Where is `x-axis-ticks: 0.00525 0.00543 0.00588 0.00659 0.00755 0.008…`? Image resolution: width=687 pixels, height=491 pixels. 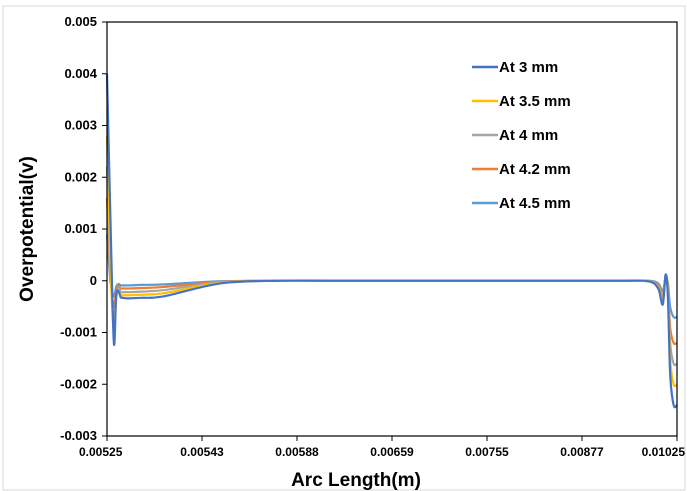
x-axis-ticks: 0.00525 0.00543 0.00588 0.00659 0.00755 0.008… is located at coordinates (382, 447).